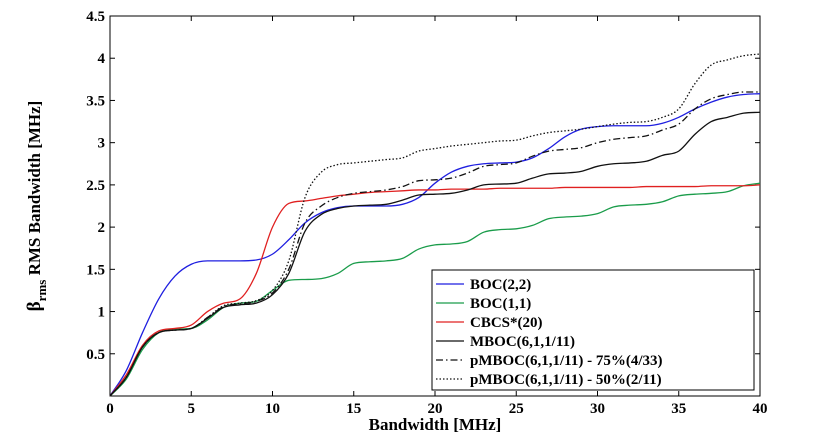 The width and height of the screenshot is (840, 438). I want to click on legend-label-0: BOC(2,2), so click(500, 285).